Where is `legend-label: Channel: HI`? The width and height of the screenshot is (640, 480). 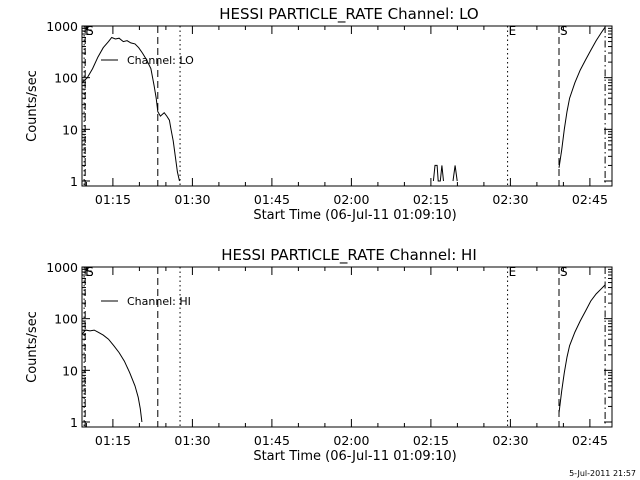
legend-label: Channel: HI is located at coordinates (159, 301).